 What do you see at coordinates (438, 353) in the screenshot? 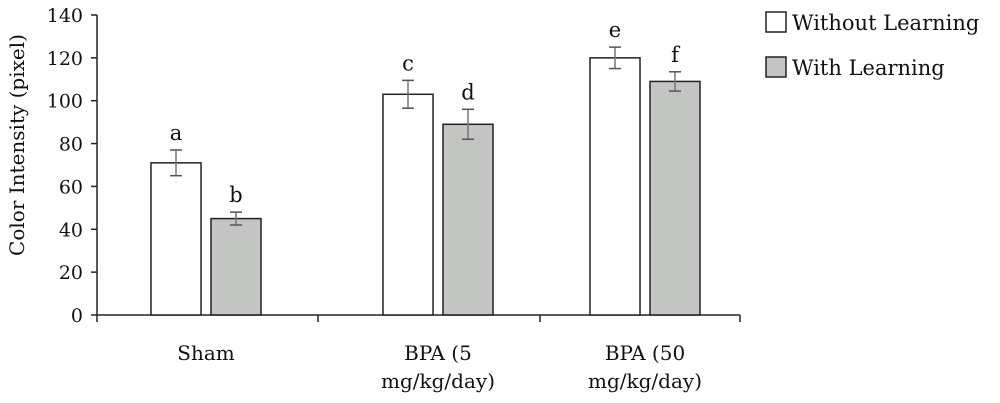
I see `x-tick-label-line: BPA (5` at bounding box center [438, 353].